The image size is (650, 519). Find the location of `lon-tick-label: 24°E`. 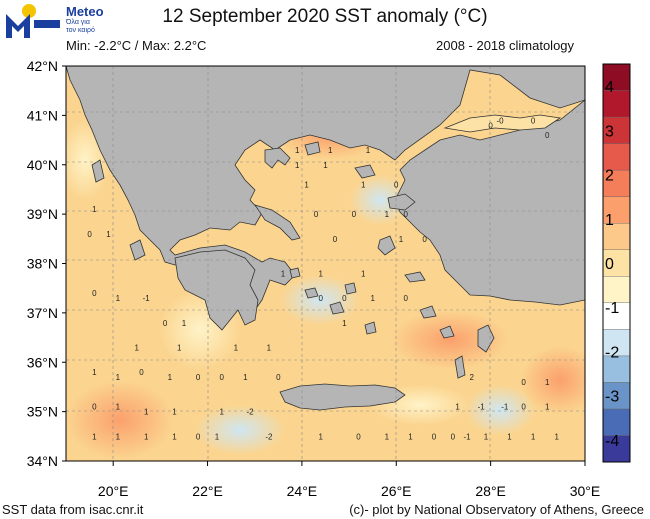

lon-tick-label: 24°E is located at coordinates (302, 491).